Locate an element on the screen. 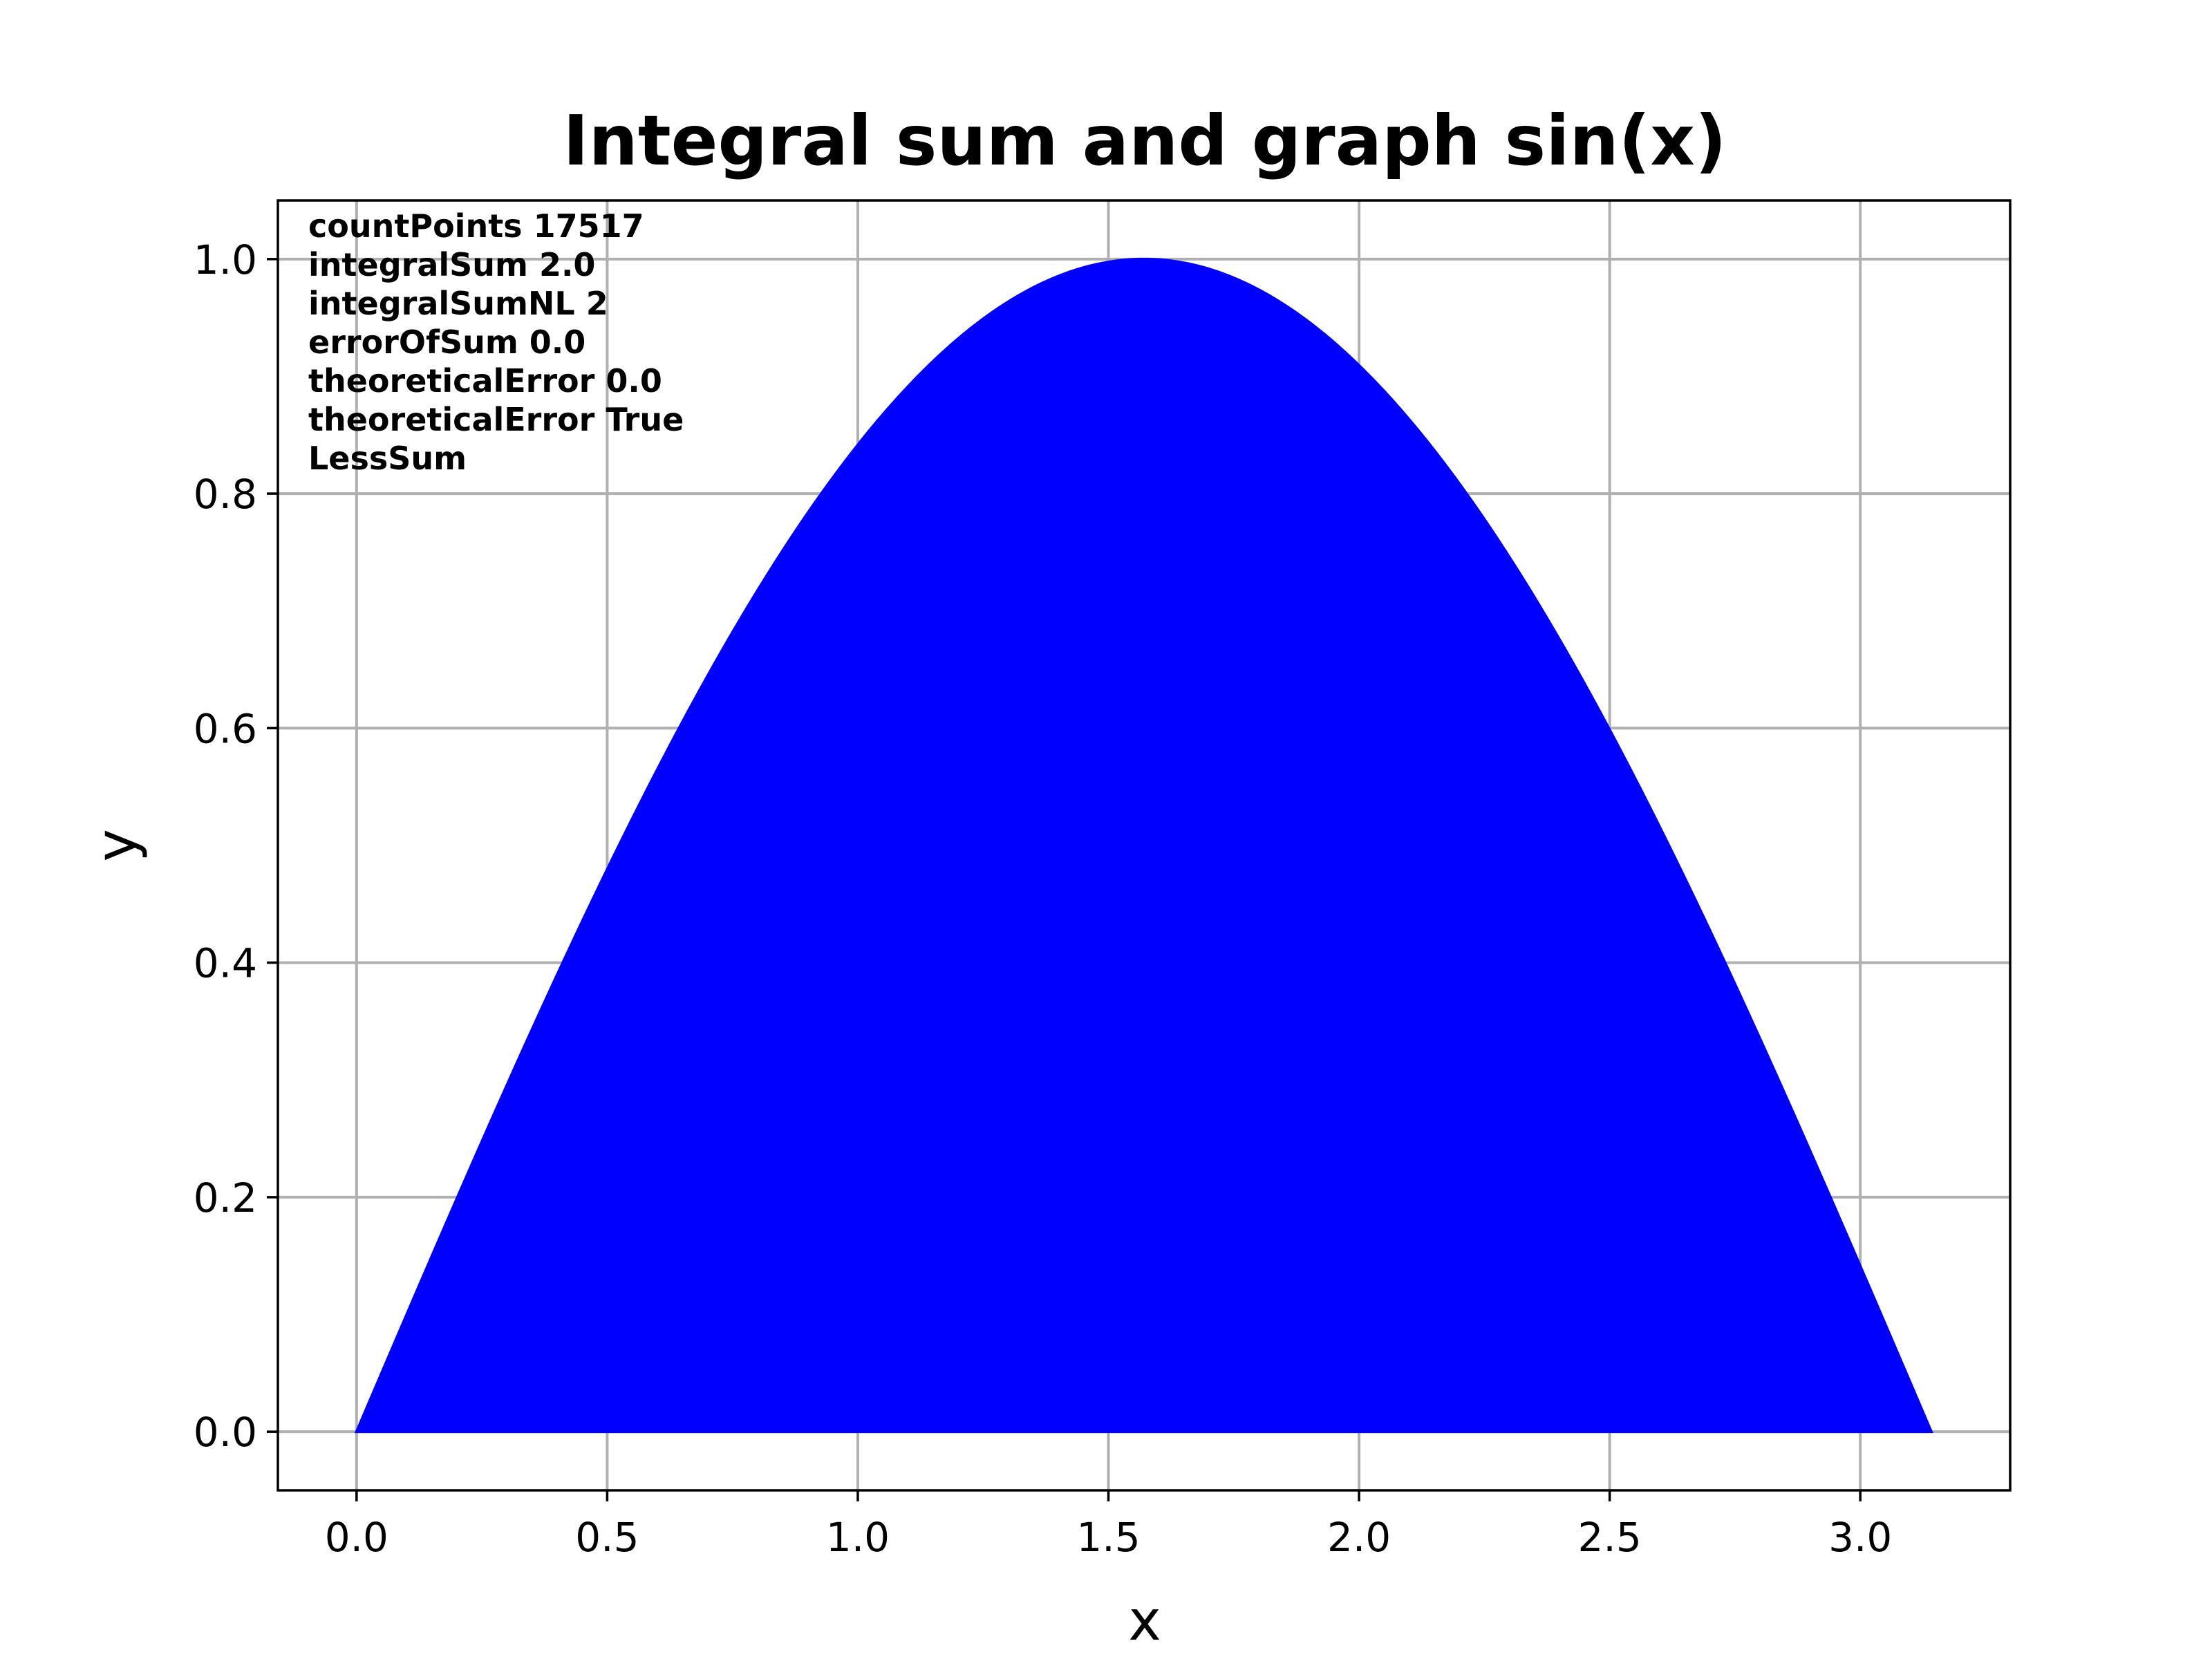 This screenshot has height=1659, width=2212. annotation-line: theoreticalError 0.0 is located at coordinates (485, 381).